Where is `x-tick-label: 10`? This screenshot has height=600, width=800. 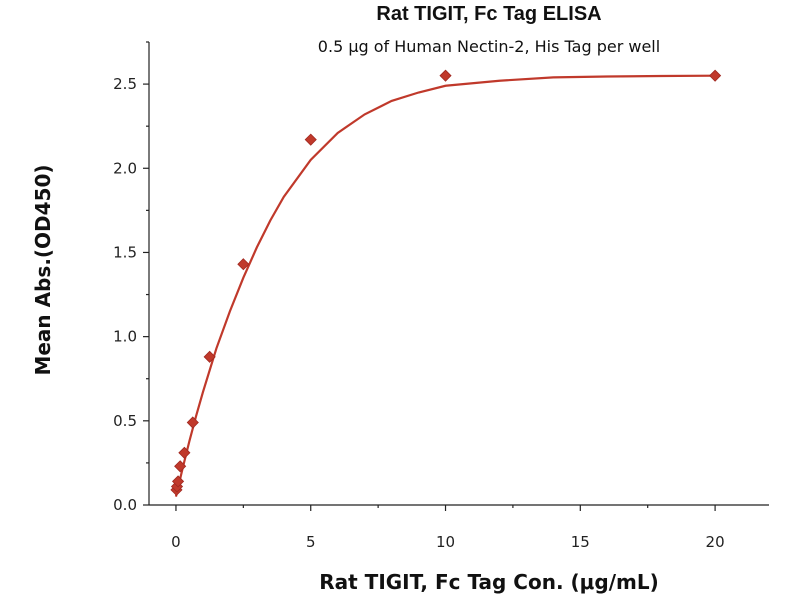
x-tick-label: 10 is located at coordinates (445, 542).